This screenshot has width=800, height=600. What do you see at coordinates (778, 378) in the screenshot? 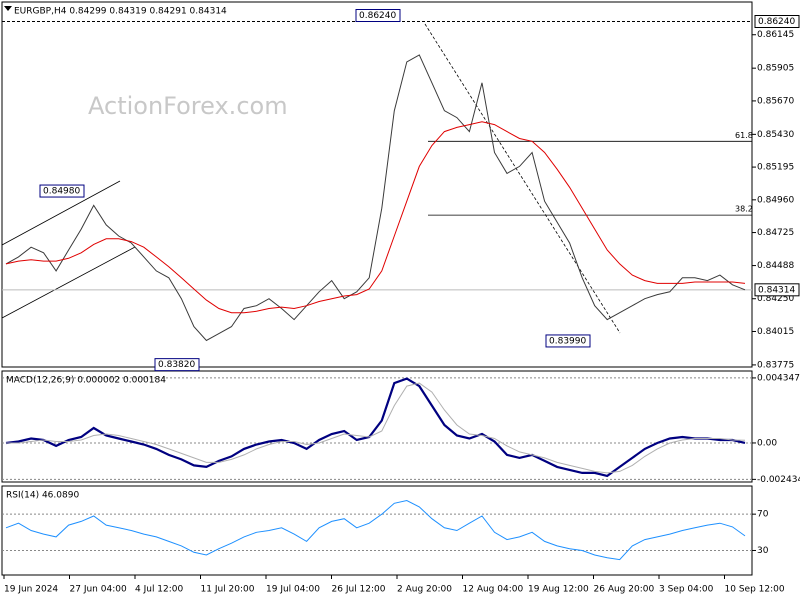
I see `y-tick-label: 0.004347` at bounding box center [778, 378].